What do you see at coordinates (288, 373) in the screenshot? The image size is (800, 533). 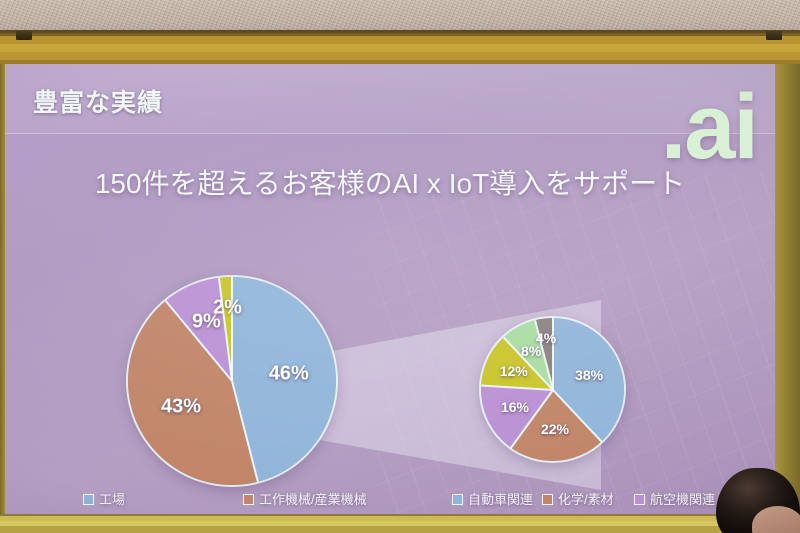 I see `pie-slice-label: 46%` at bounding box center [288, 373].